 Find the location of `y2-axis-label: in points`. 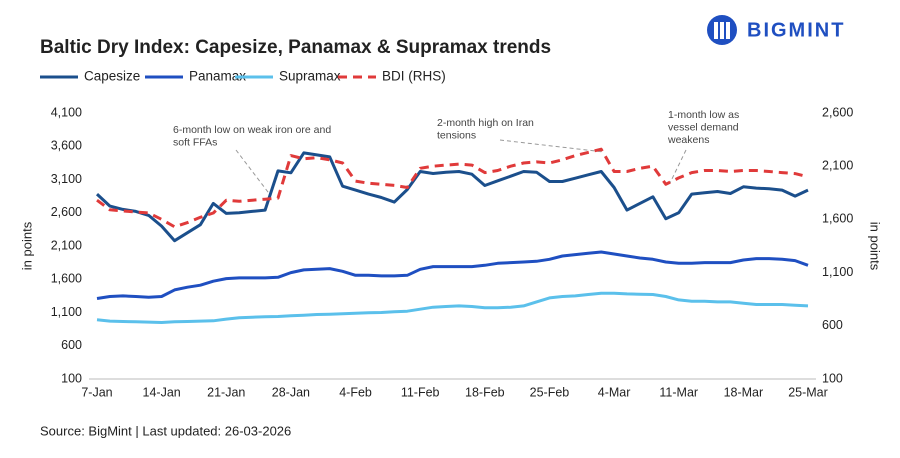

y2-axis-label: in points is located at coordinates (875, 246).